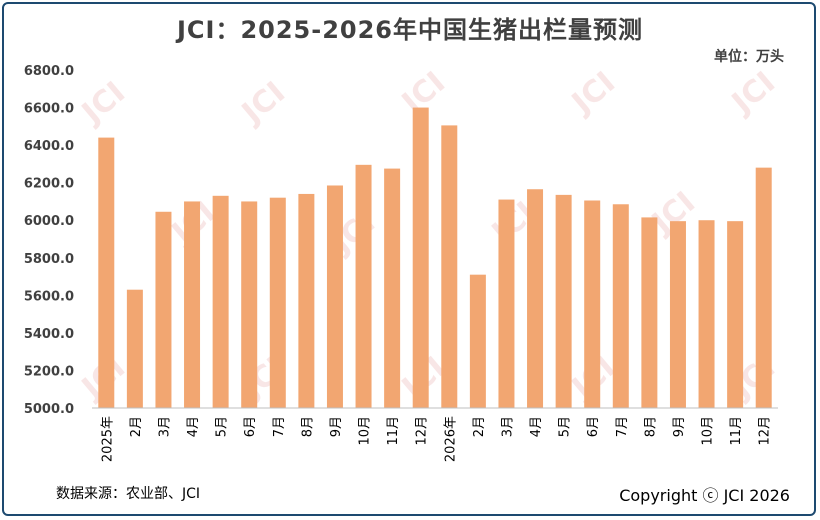 The height and width of the screenshot is (520, 820). I want to click on y-tick-label: 6400.0, so click(49, 146).